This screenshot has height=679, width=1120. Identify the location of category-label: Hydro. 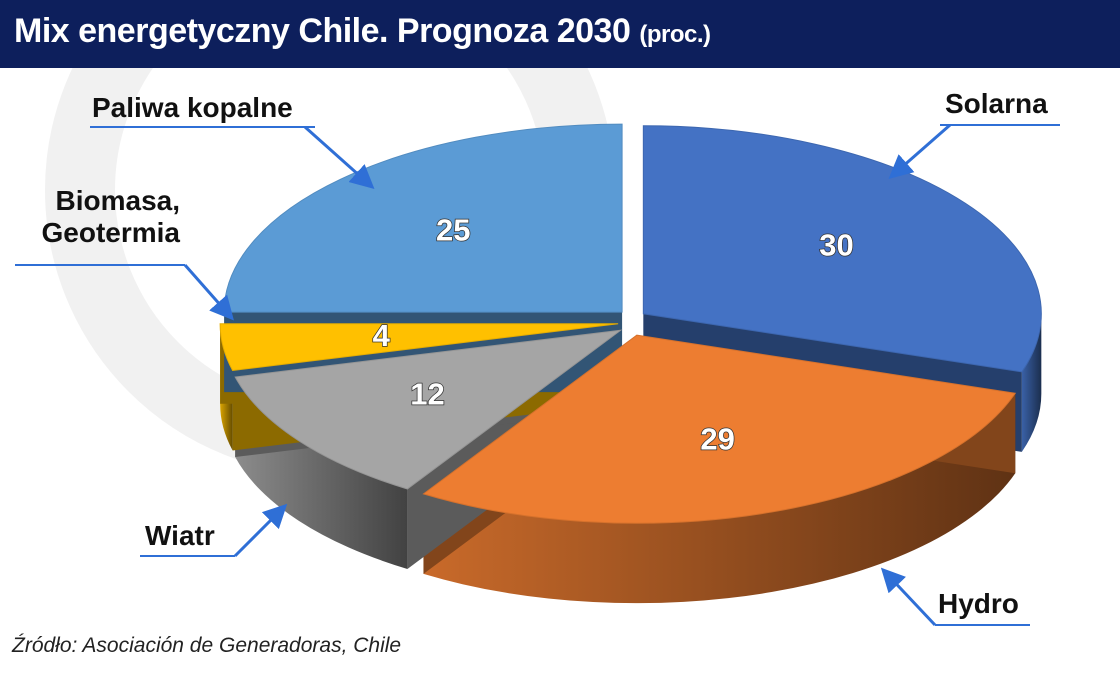
(978, 603).